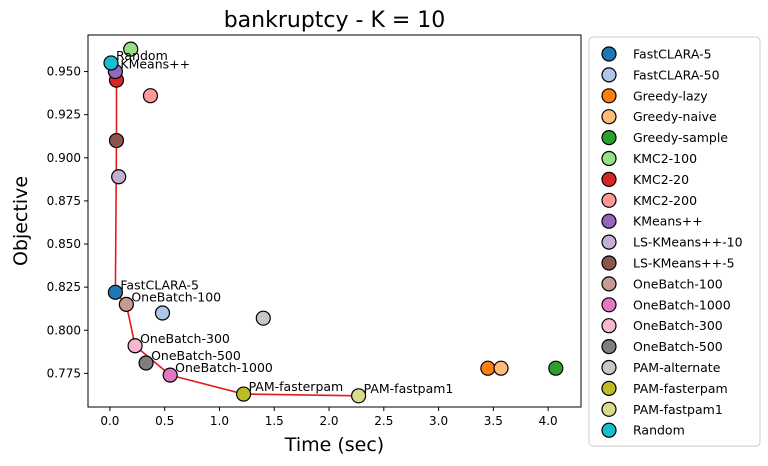  I want to click on point-pam-fastpam1, so click(359, 396).